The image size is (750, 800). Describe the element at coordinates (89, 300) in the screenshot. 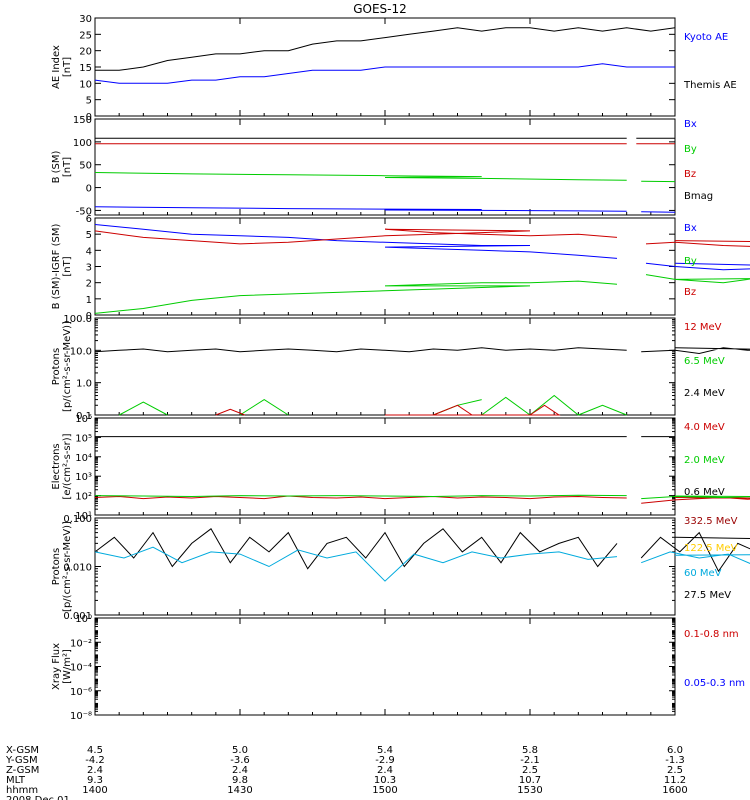

I see `y-tick-label: 1` at that location.